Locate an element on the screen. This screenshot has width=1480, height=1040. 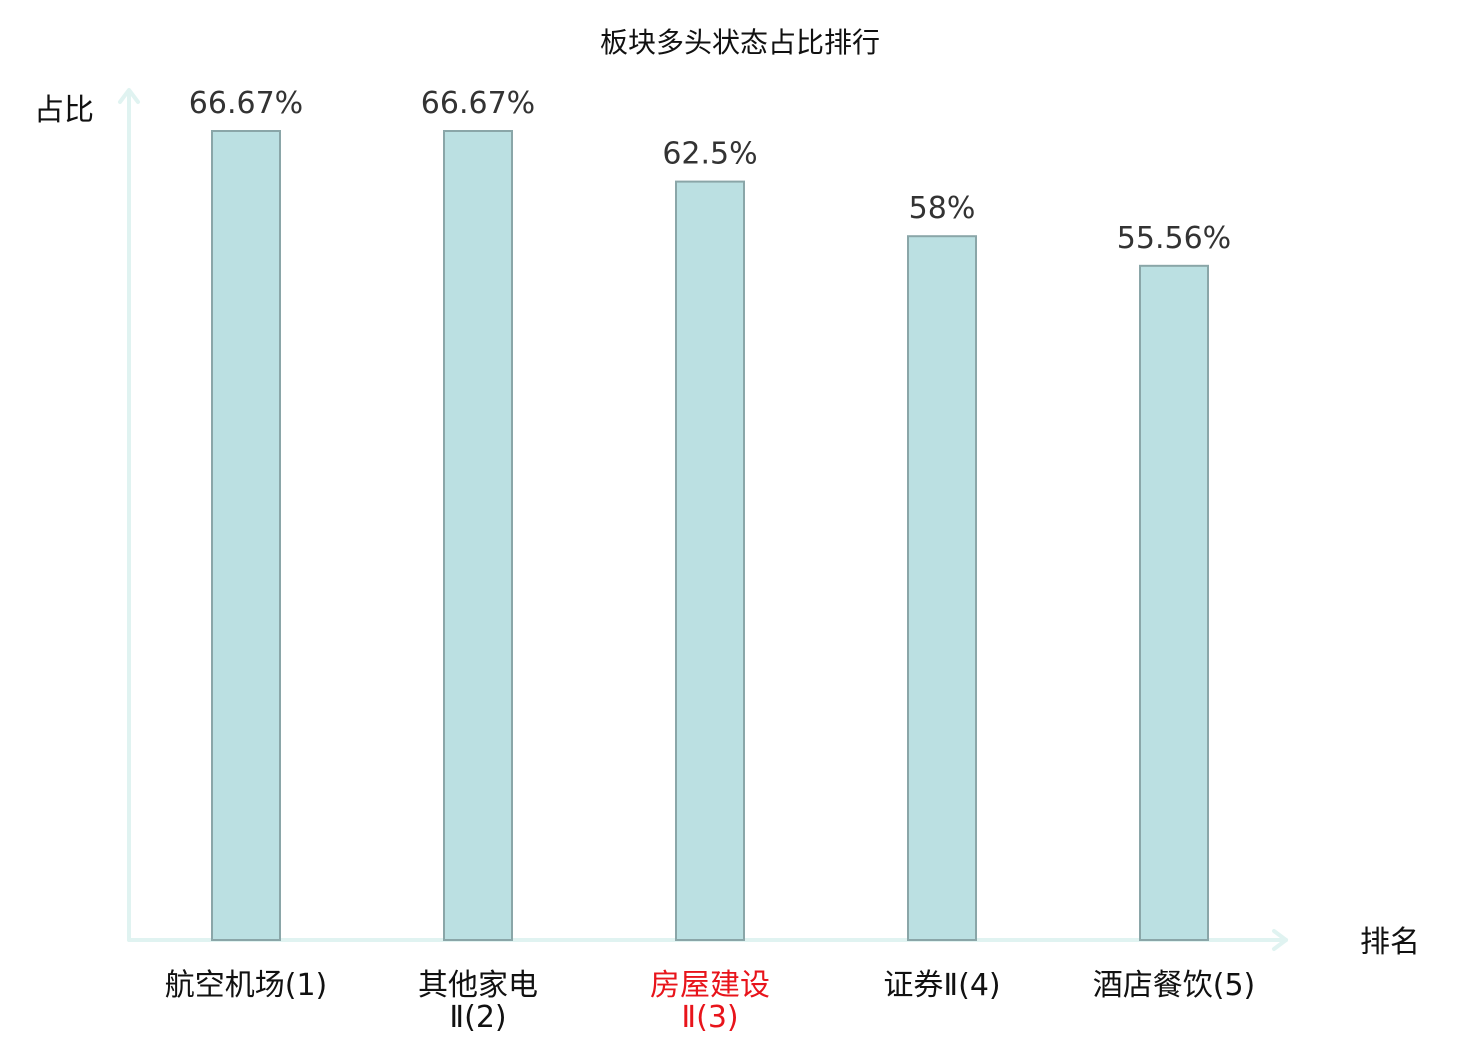
x-tick-label: 酒店餐饮(5) is located at coordinates (1174, 985).